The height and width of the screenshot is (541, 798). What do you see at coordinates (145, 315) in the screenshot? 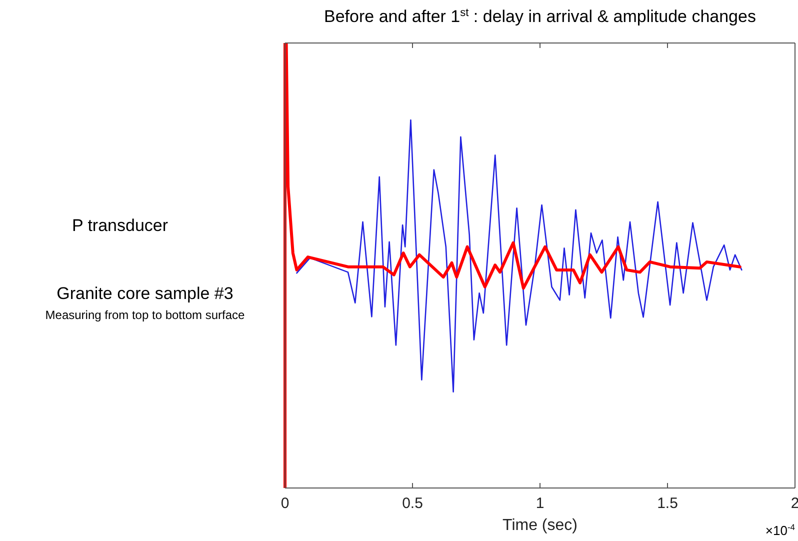
I see `text: Measuring from top to bottom surface` at bounding box center [145, 315].